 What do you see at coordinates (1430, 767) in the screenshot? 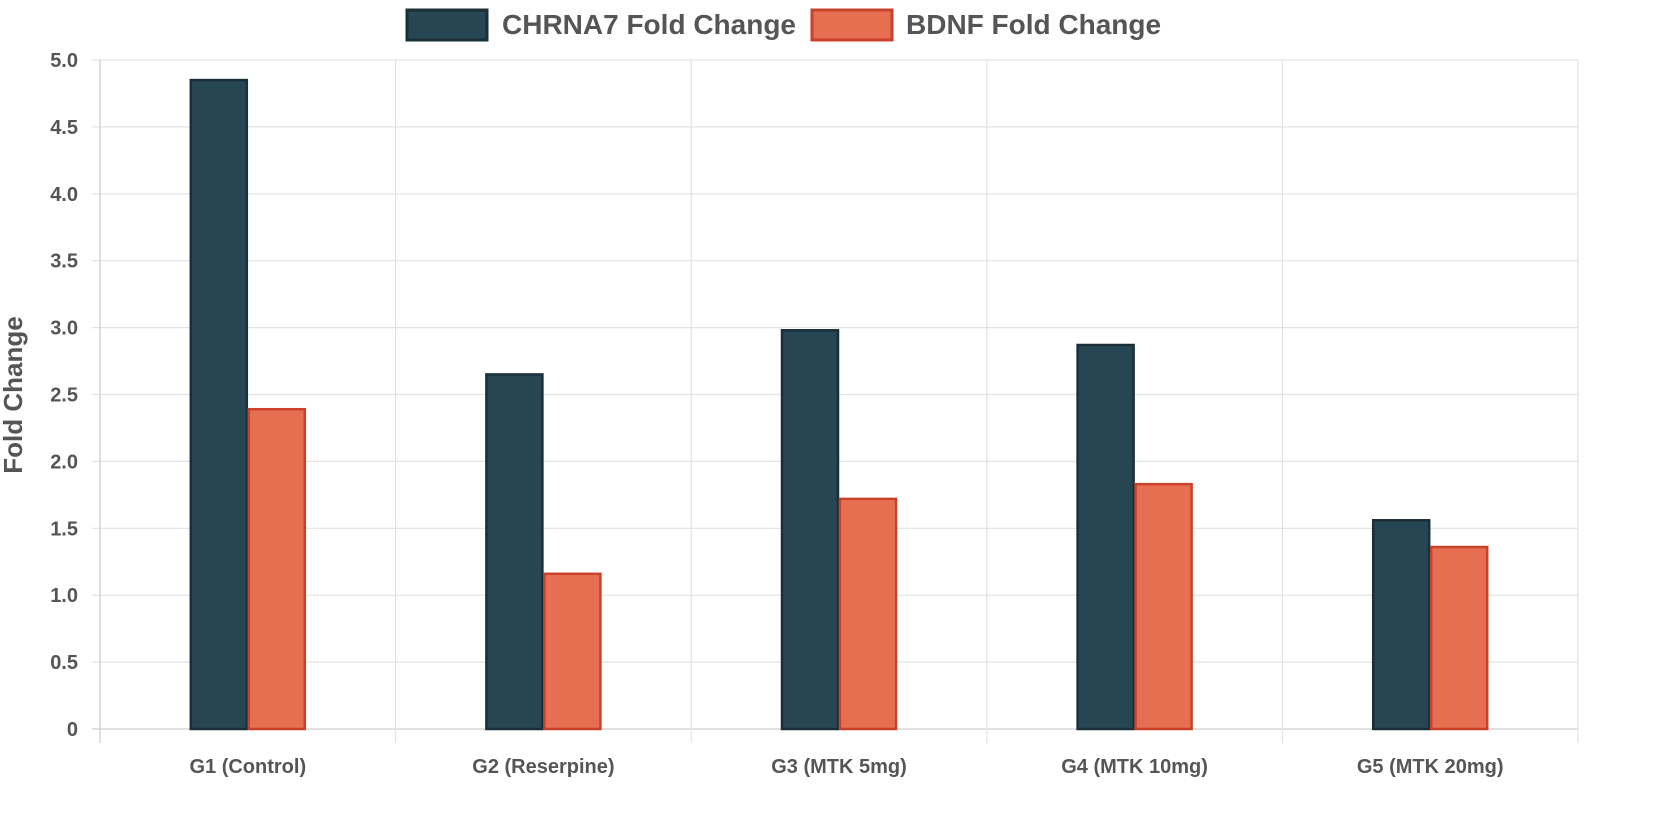
I see `x-tick-label: G5 (MTK 20mg)` at bounding box center [1430, 767].